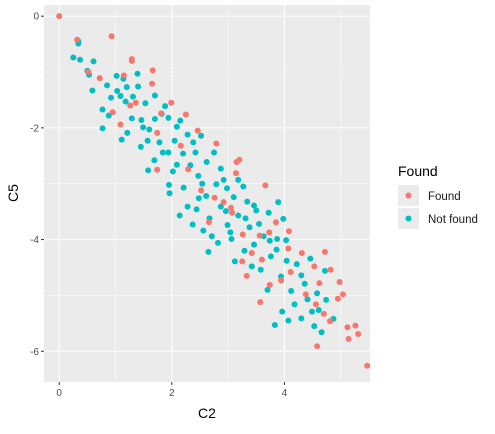 The width and height of the screenshot is (495, 434). I want to click on x-axis-label: C2, so click(207, 413).